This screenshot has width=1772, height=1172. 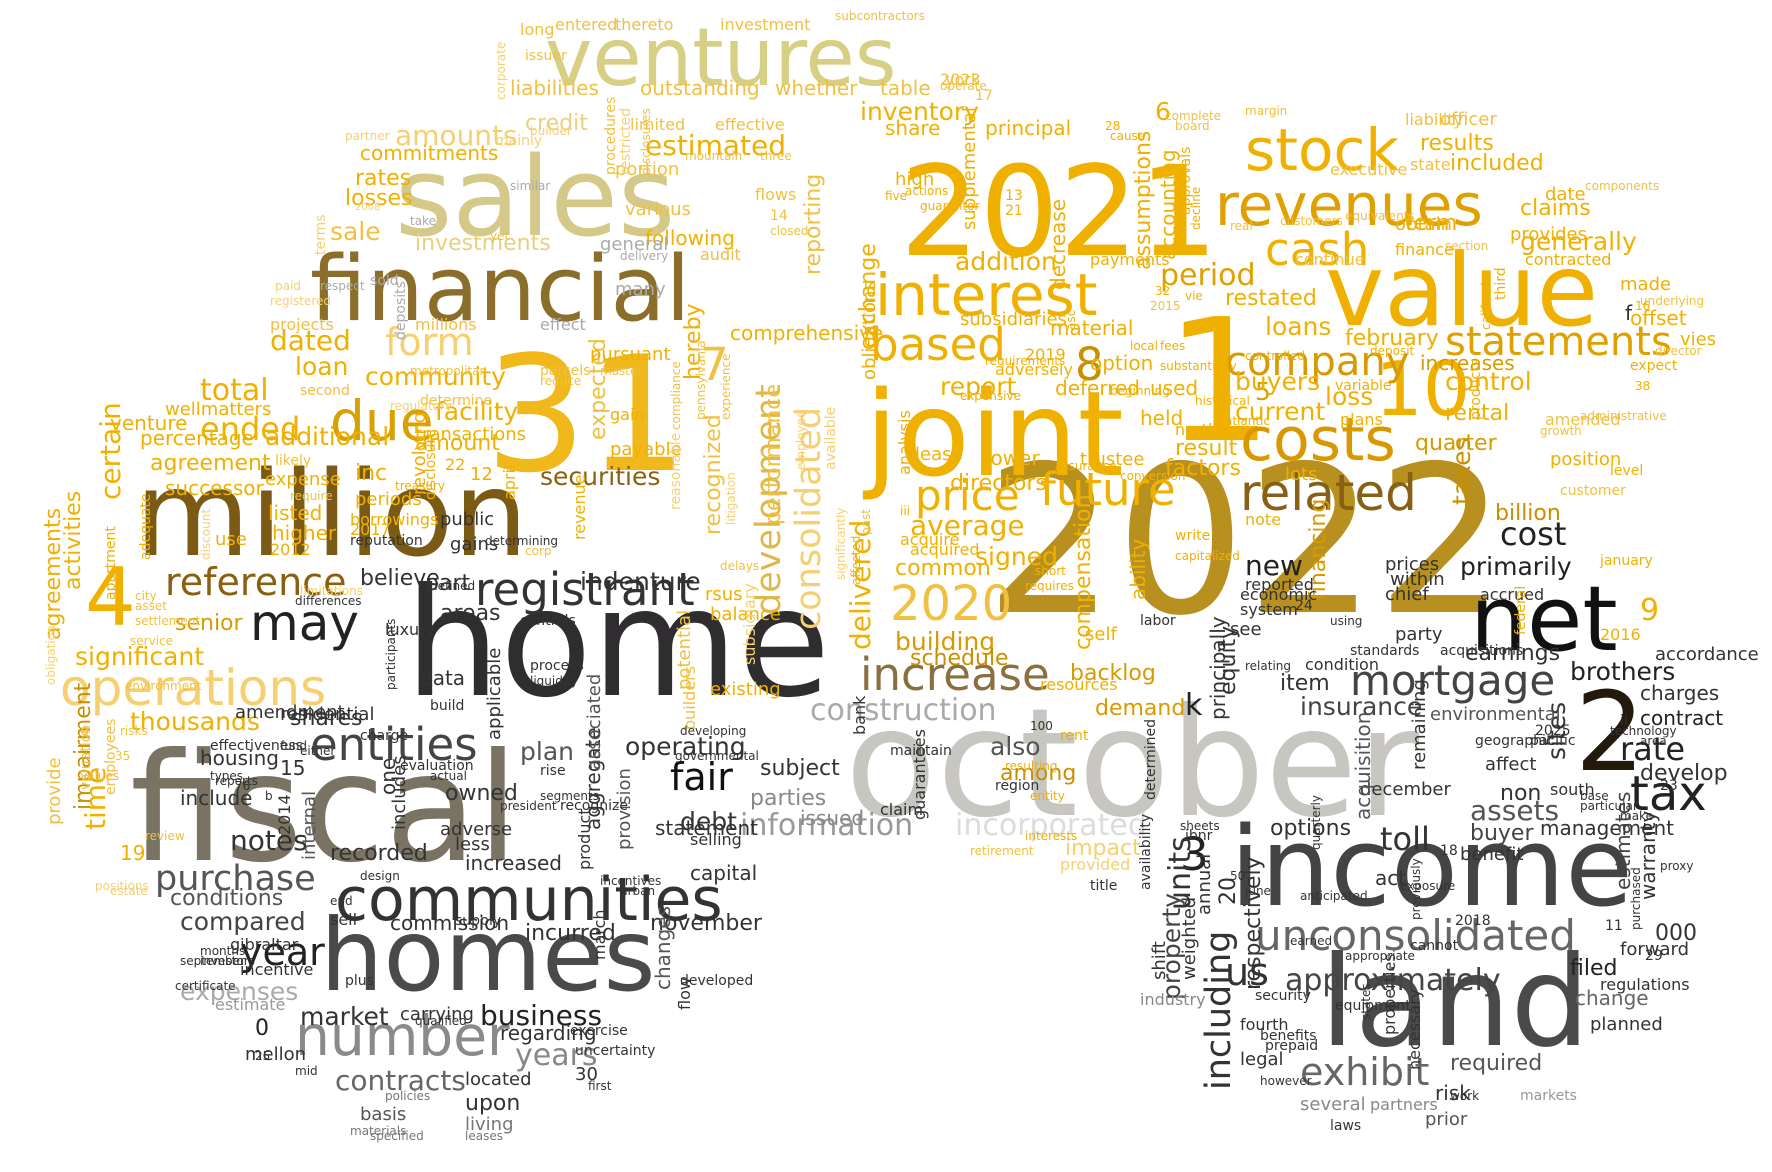 What do you see at coordinates (146, 526) in the screenshot?
I see `word-adequate: adequate` at bounding box center [146, 526].